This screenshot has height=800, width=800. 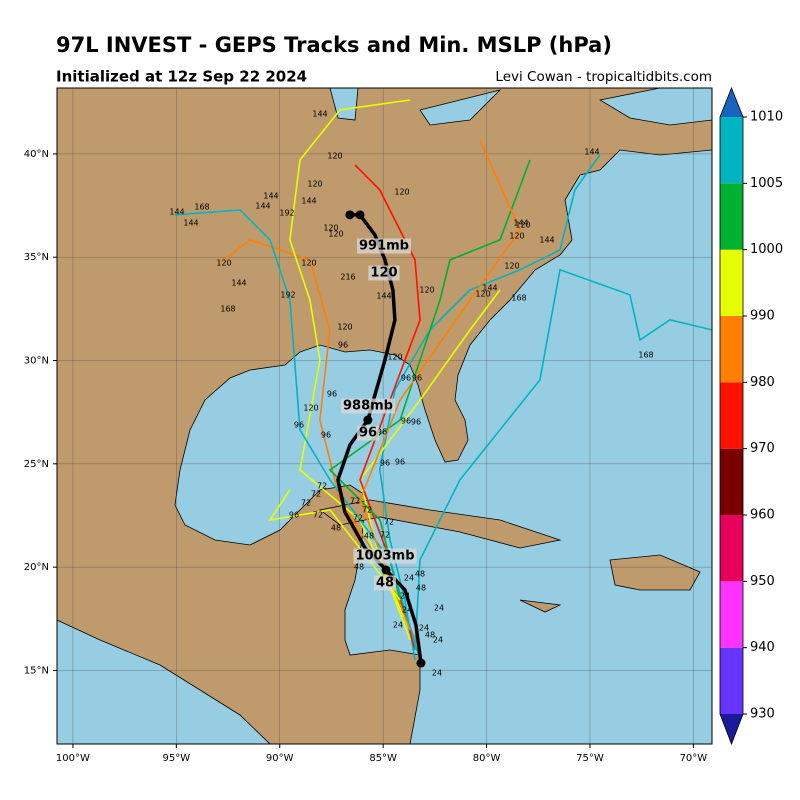 I want to click on y-tick-label: 25°N, so click(x=36, y=464).